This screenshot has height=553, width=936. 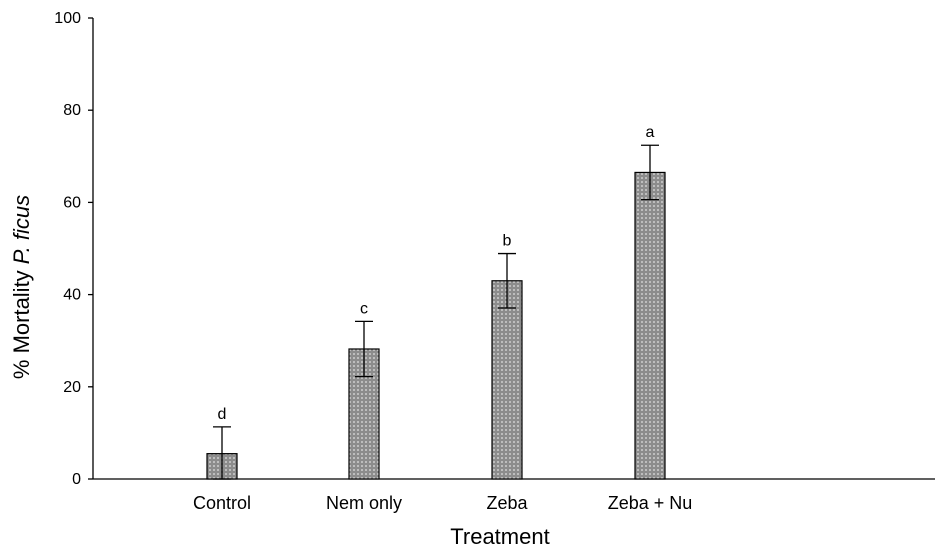 I want to click on significance-letter: b, so click(x=507, y=241).